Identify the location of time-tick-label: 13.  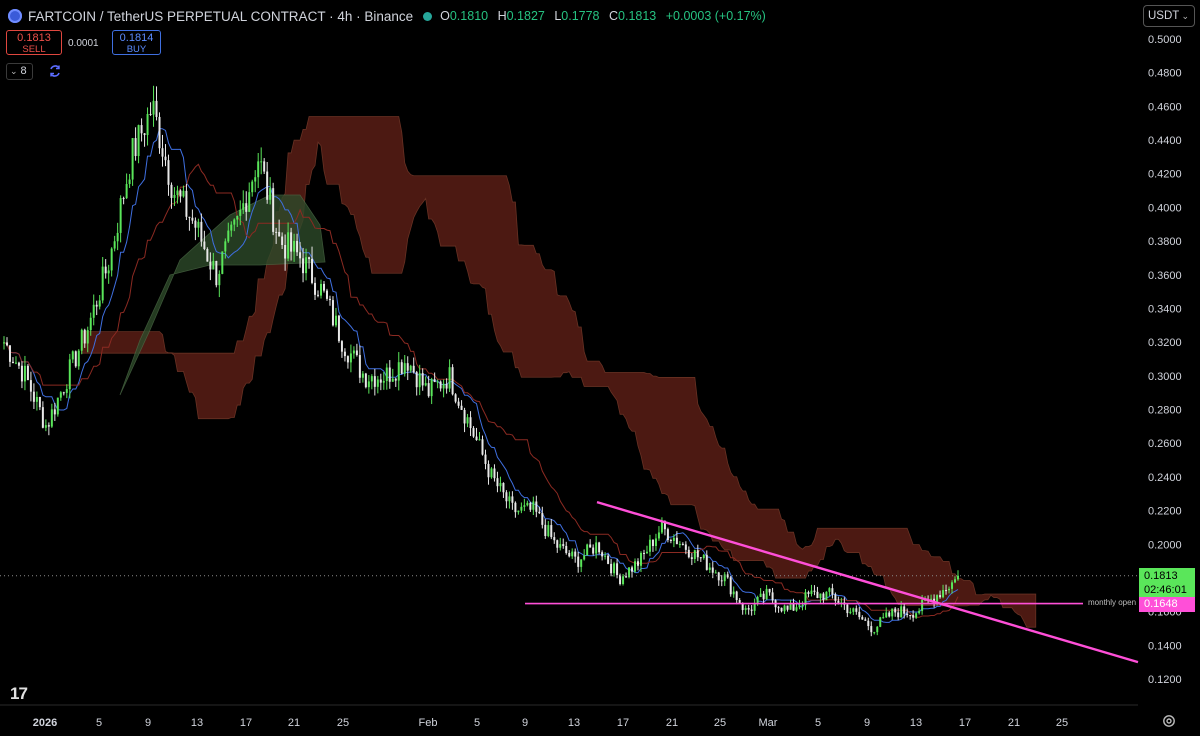
(916, 723).